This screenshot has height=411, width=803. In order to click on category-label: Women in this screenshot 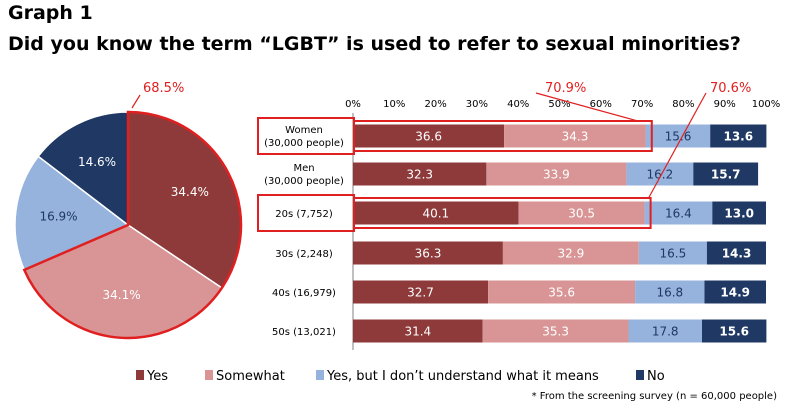, I will do `click(304, 130)`.